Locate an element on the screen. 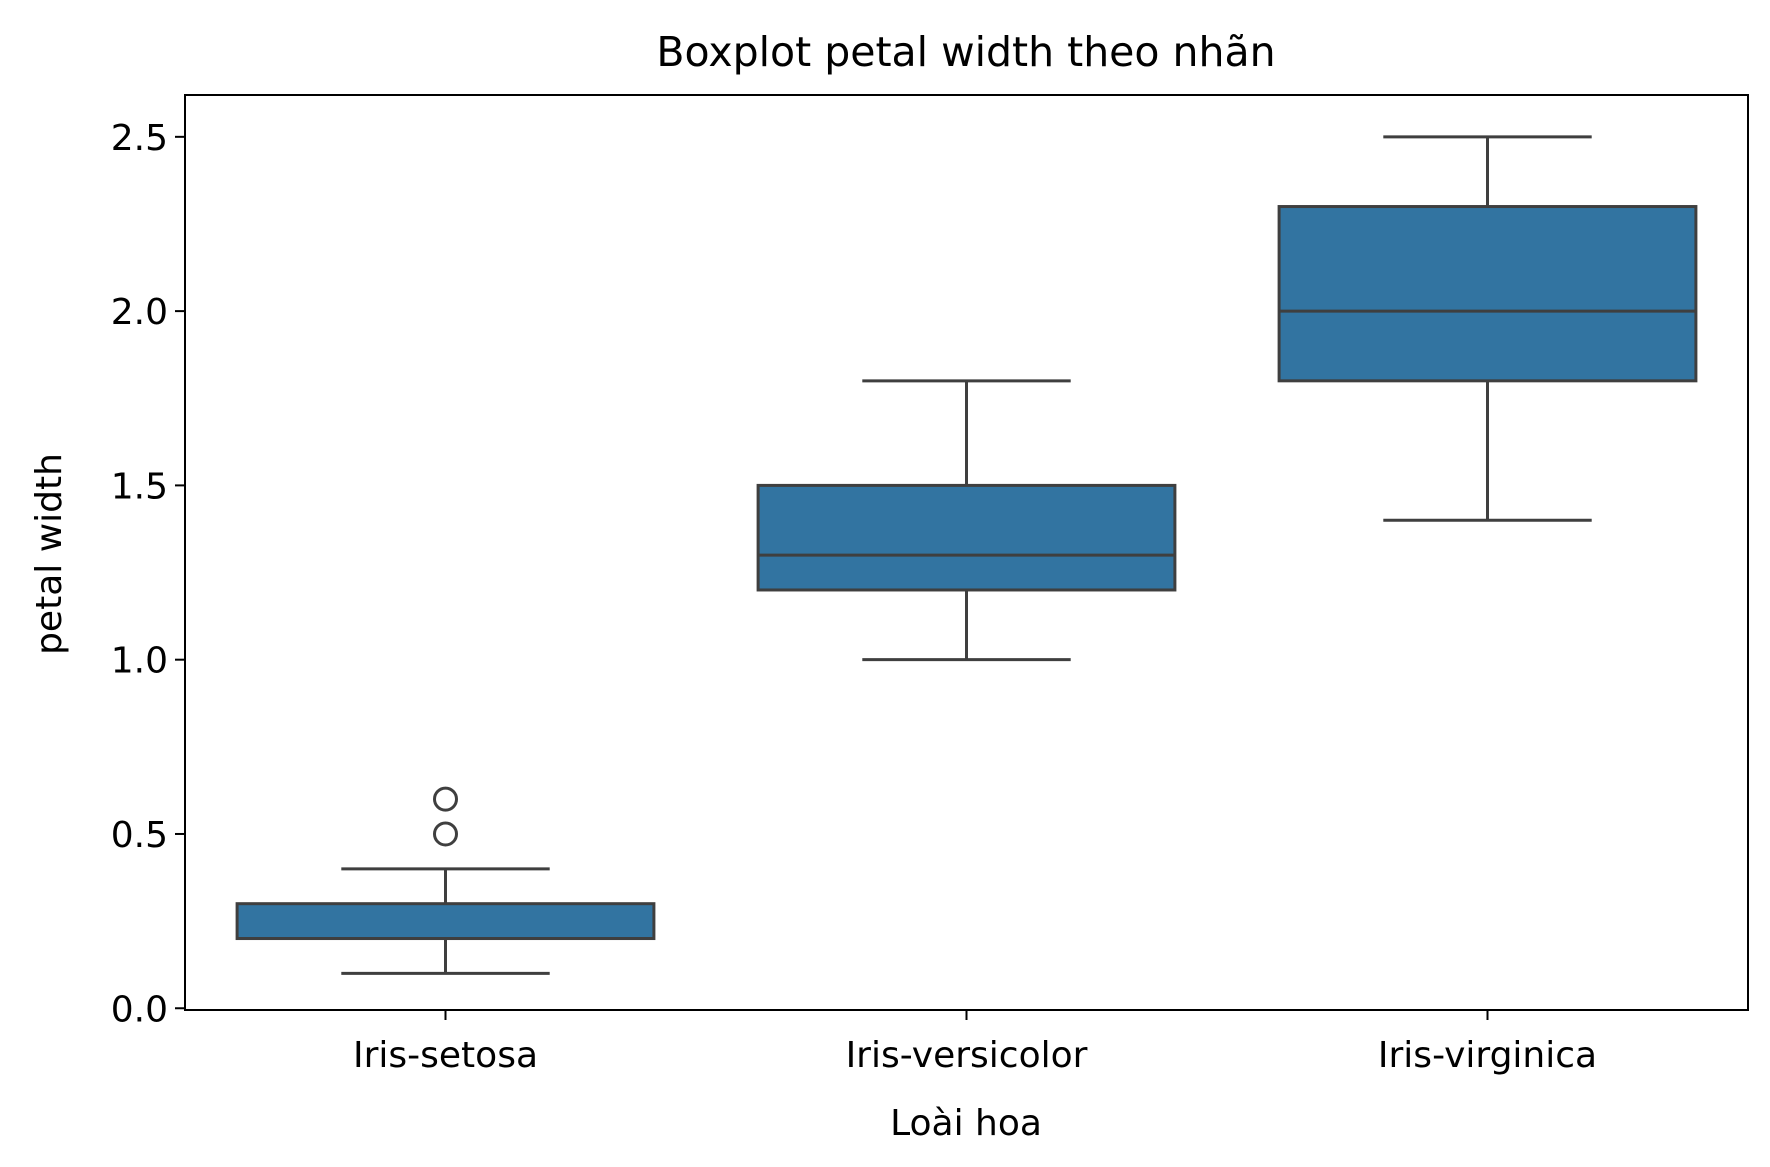  y-tick-label: 2.0 is located at coordinates (139, 312).